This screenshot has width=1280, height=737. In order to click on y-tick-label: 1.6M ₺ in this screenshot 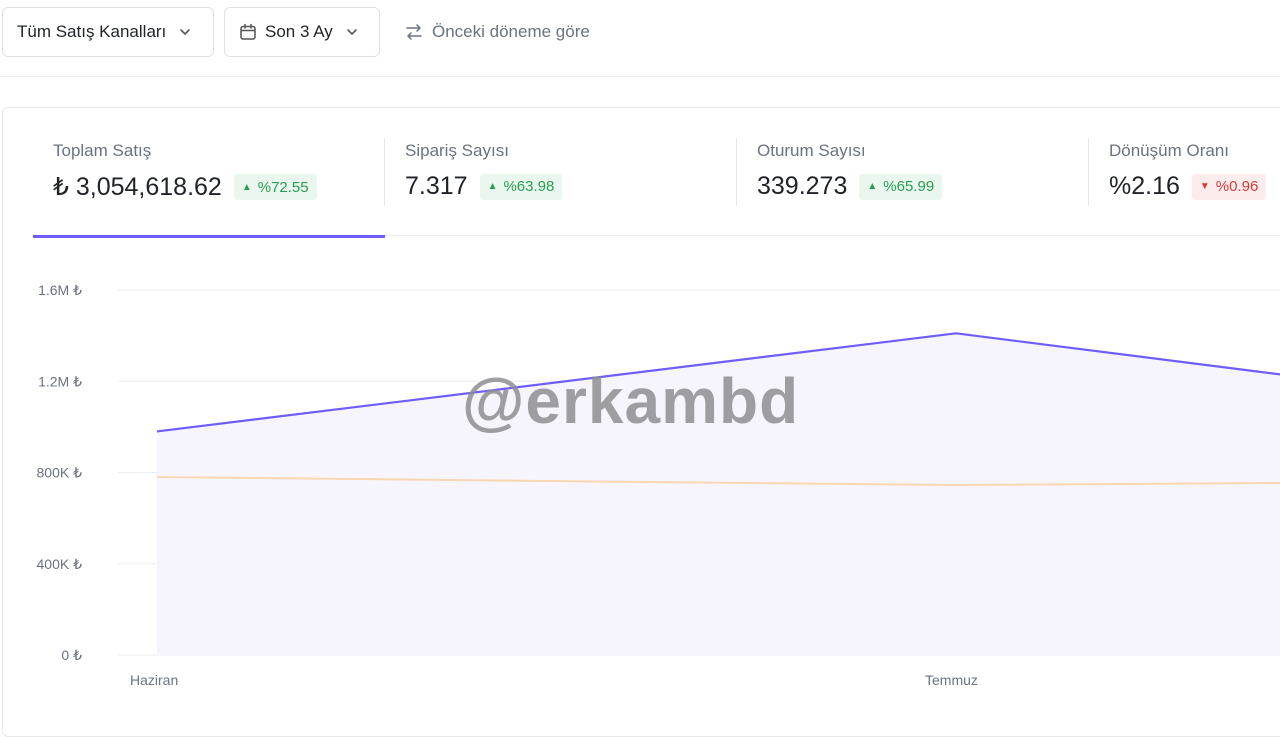, I will do `click(60, 290)`.